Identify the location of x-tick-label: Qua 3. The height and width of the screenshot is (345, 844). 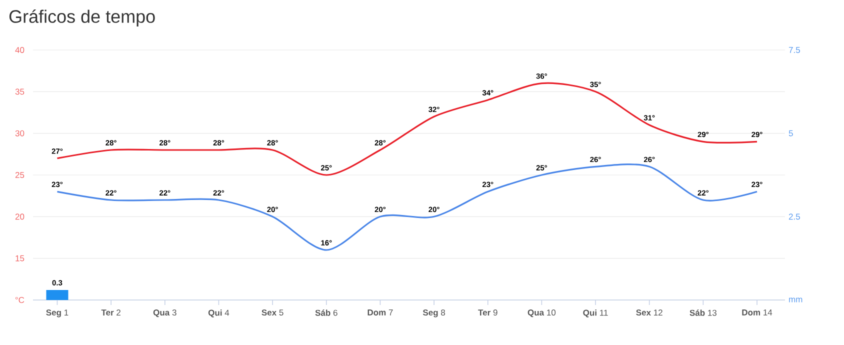
(164, 314).